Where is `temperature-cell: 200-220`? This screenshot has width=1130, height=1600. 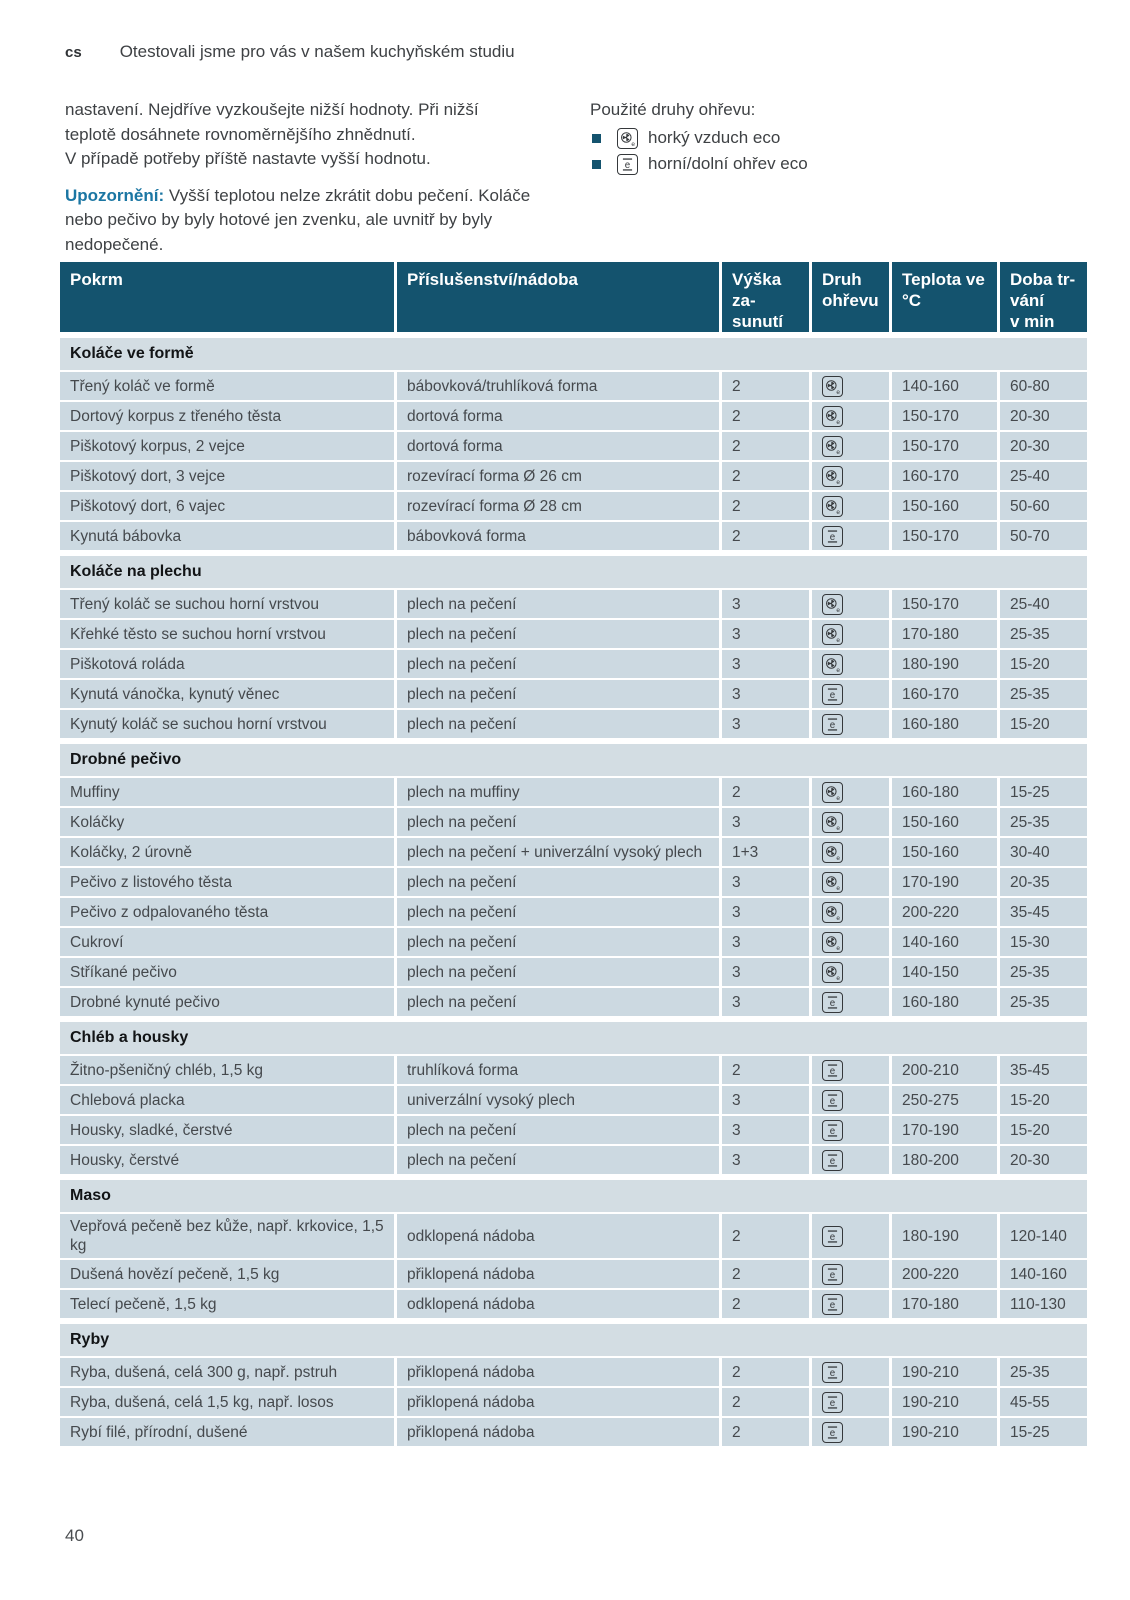
temperature-cell: 200-220 is located at coordinates (946, 913).